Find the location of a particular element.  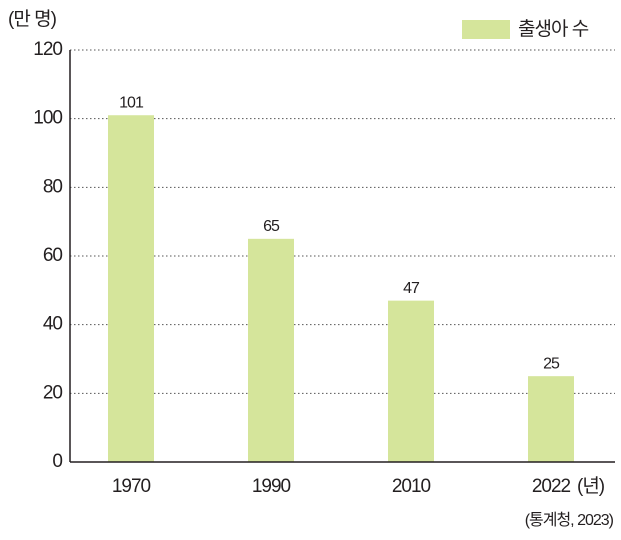

value-label: 65 is located at coordinates (271, 226).